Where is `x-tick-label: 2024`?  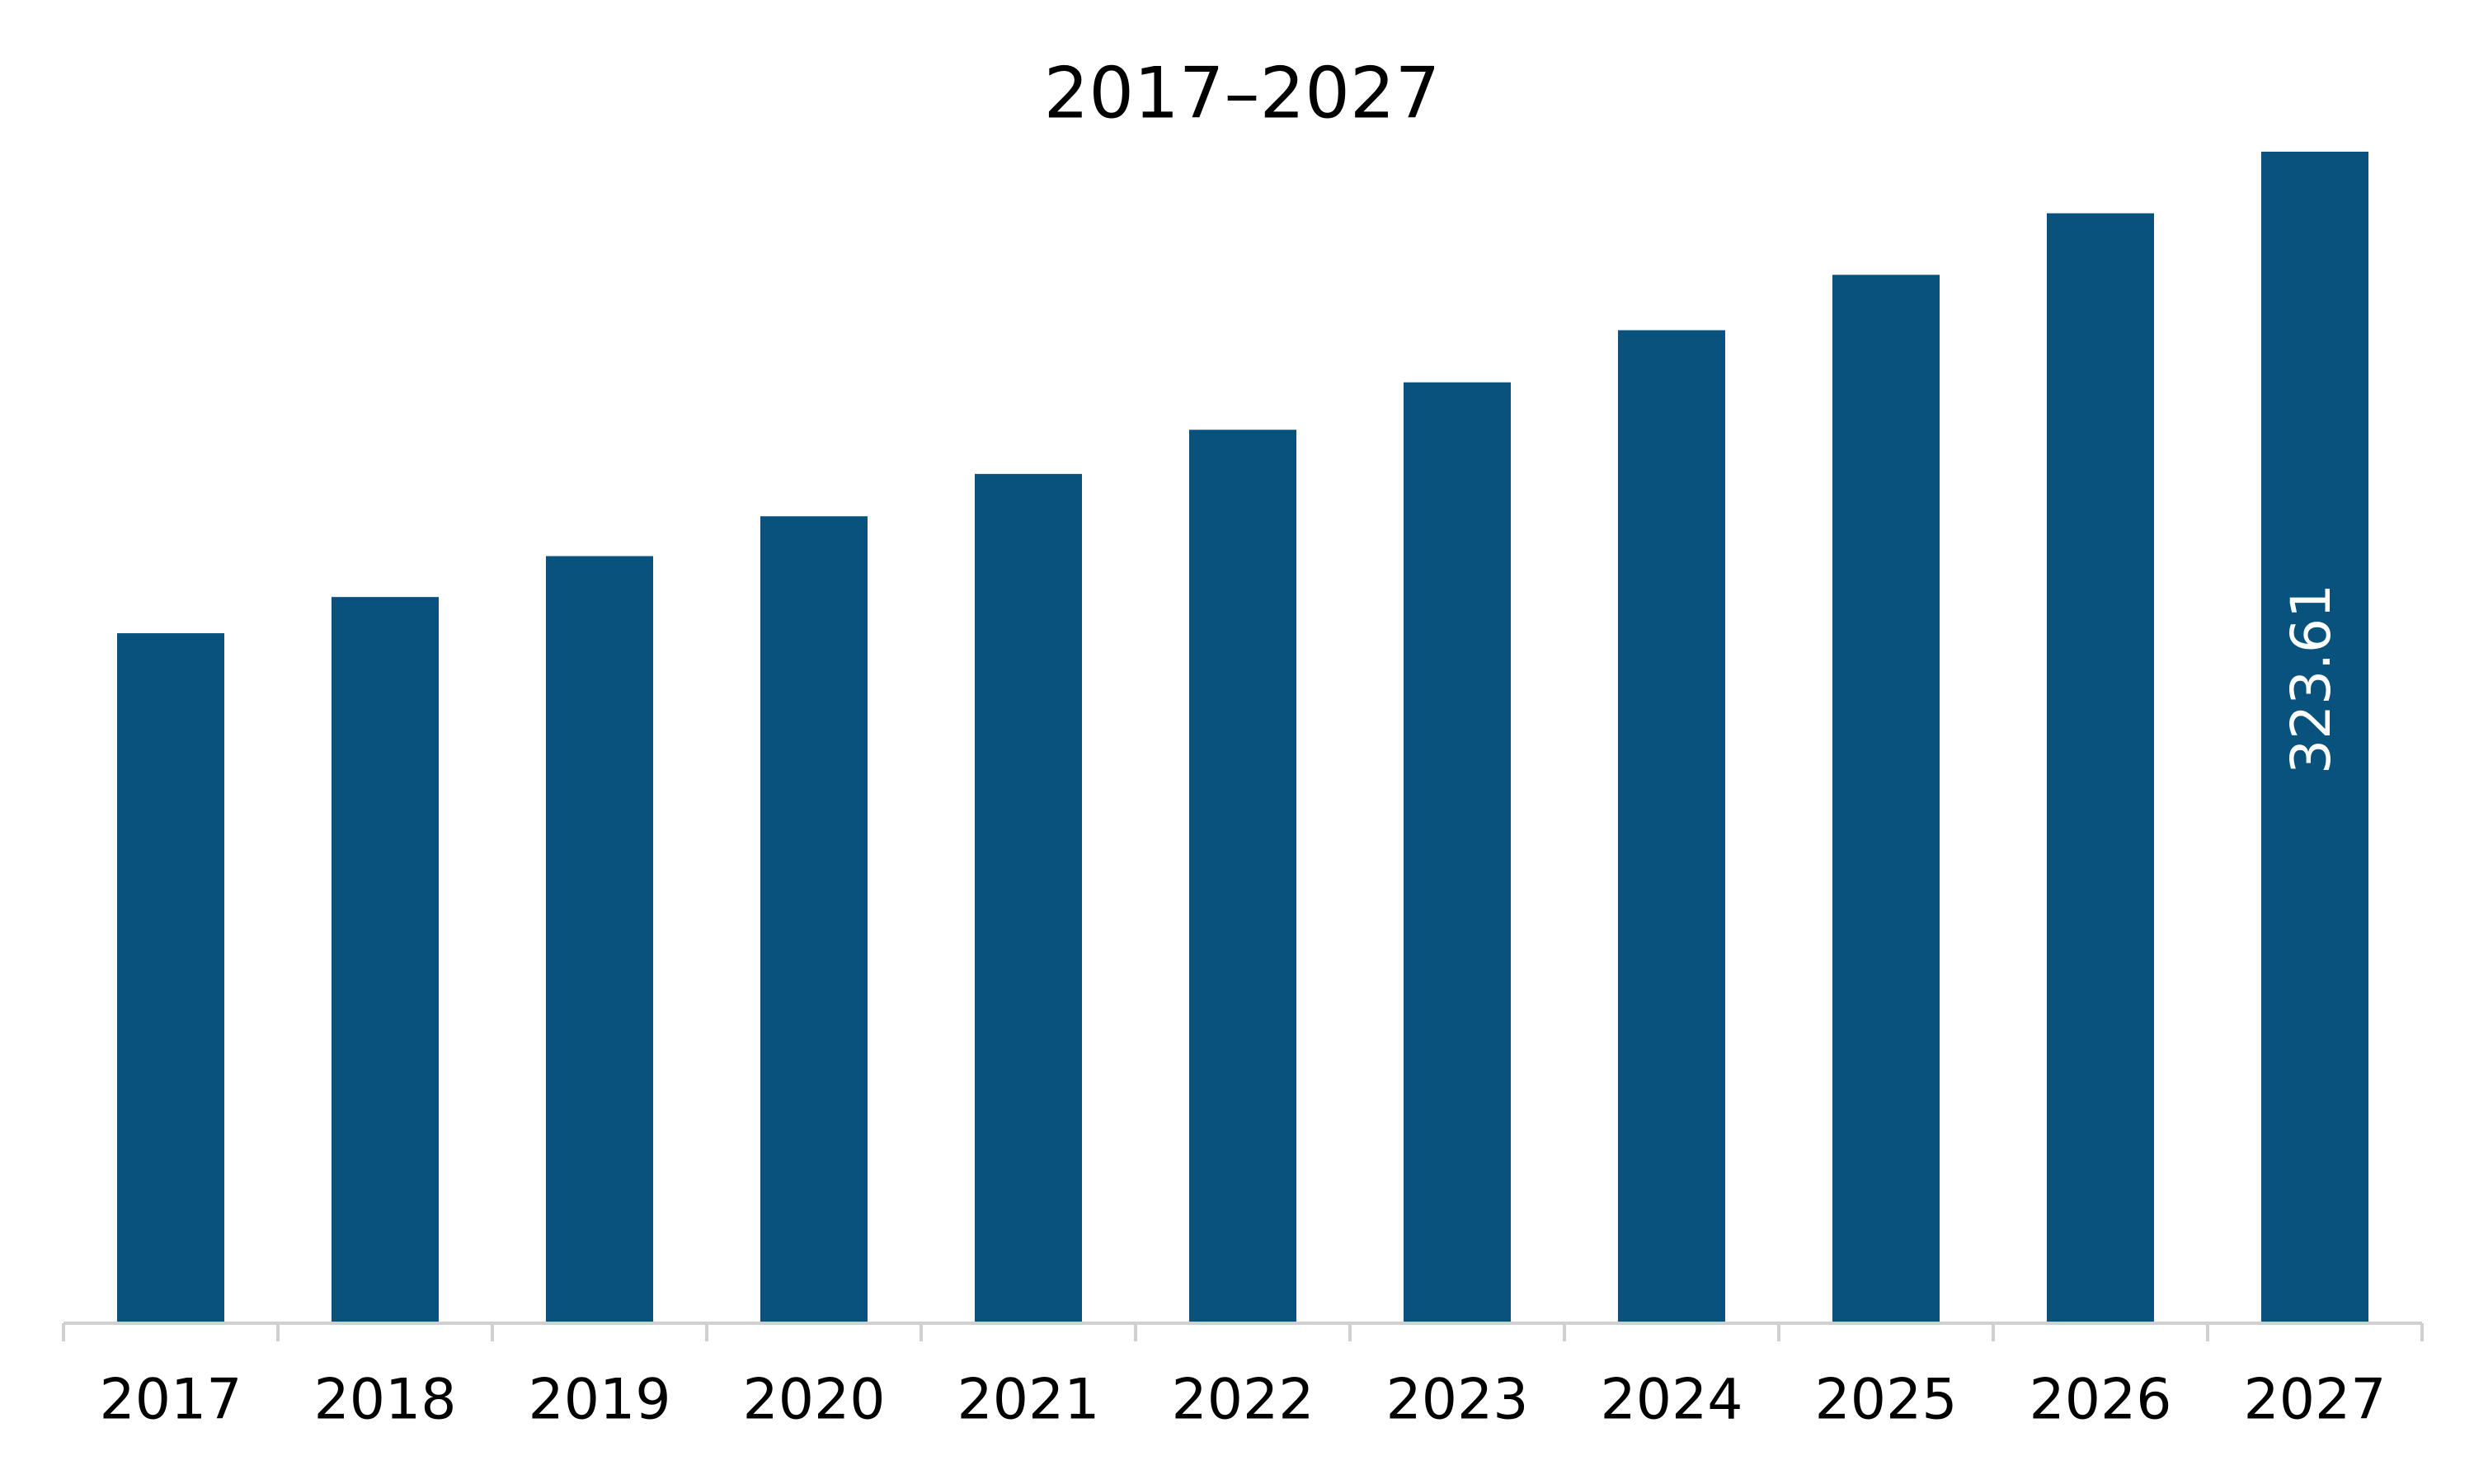
x-tick-label: 2024 is located at coordinates (1671, 1400).